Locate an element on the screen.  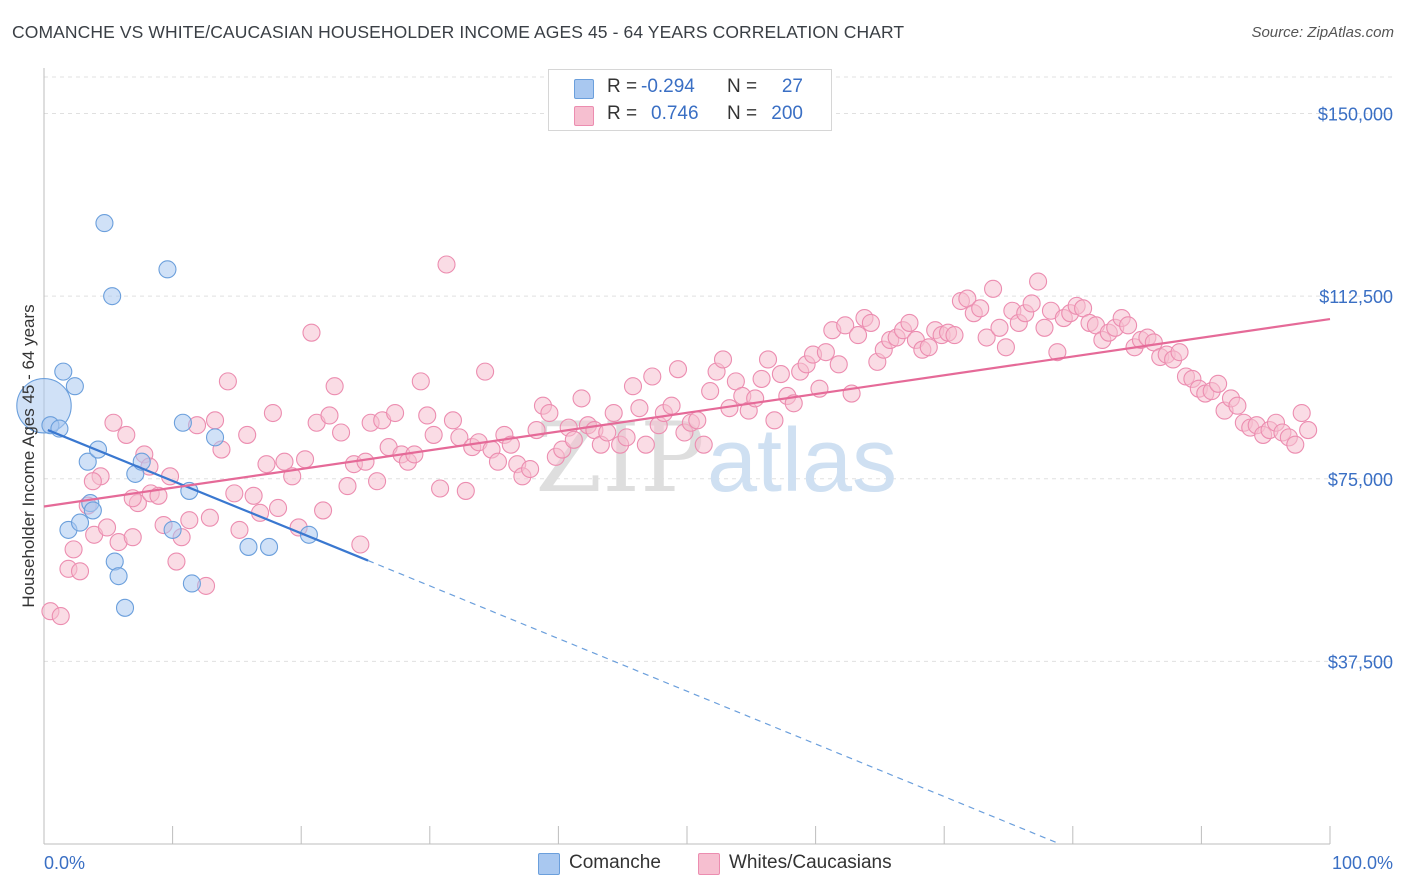
legend-n-value: 27 is located at coordinates (792, 86).